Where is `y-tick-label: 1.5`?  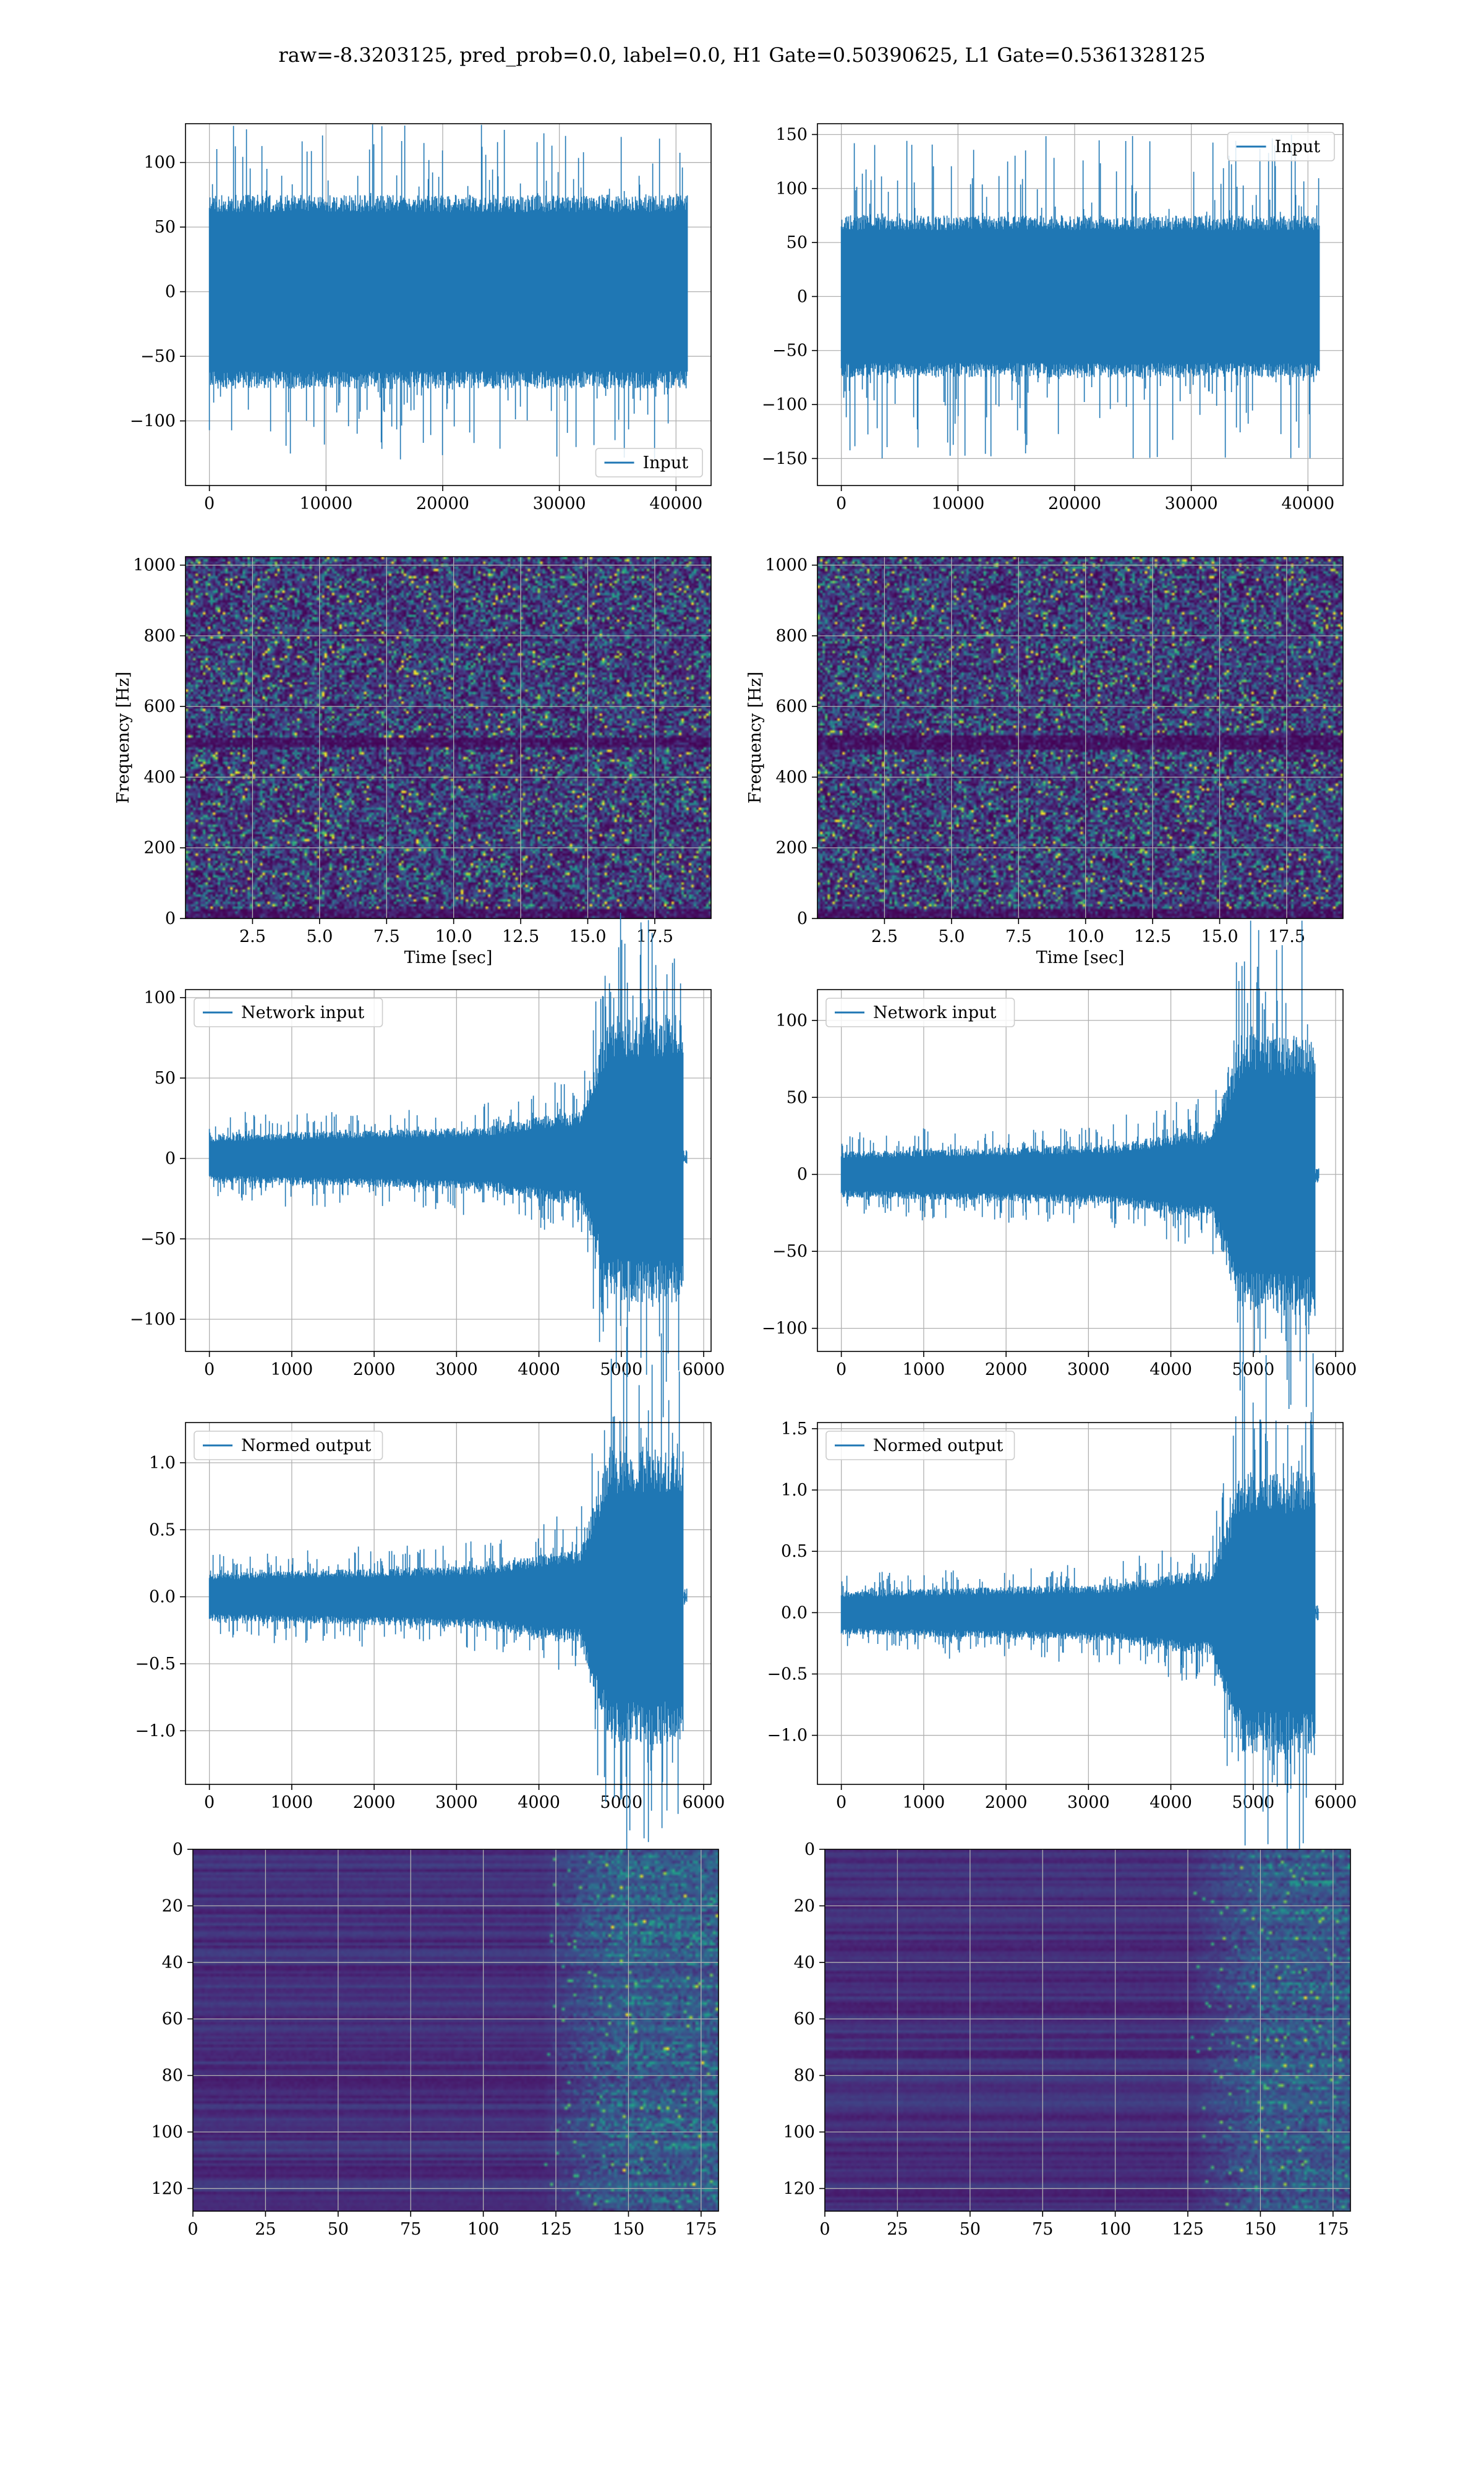
y-tick-label: 1.5 is located at coordinates (794, 1429).